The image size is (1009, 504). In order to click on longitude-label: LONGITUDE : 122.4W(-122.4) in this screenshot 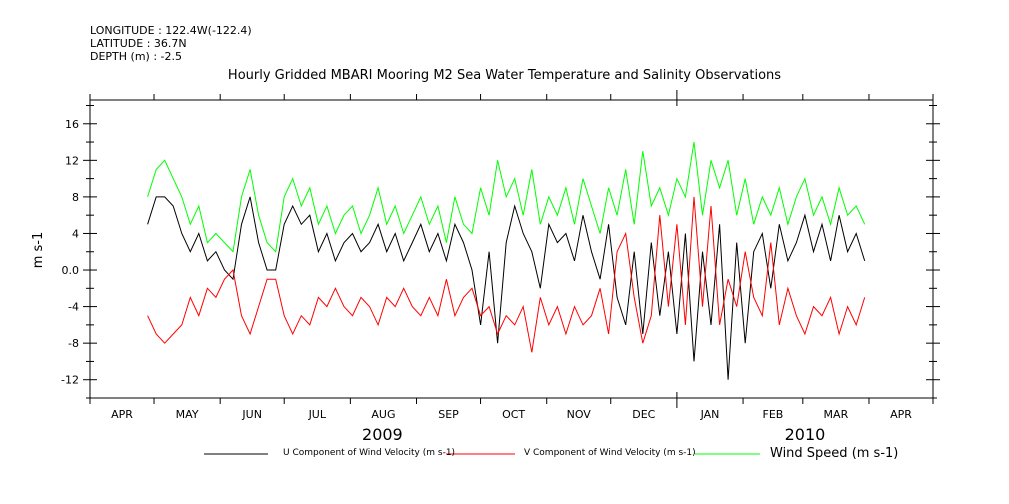, I will do `click(171, 30)`.